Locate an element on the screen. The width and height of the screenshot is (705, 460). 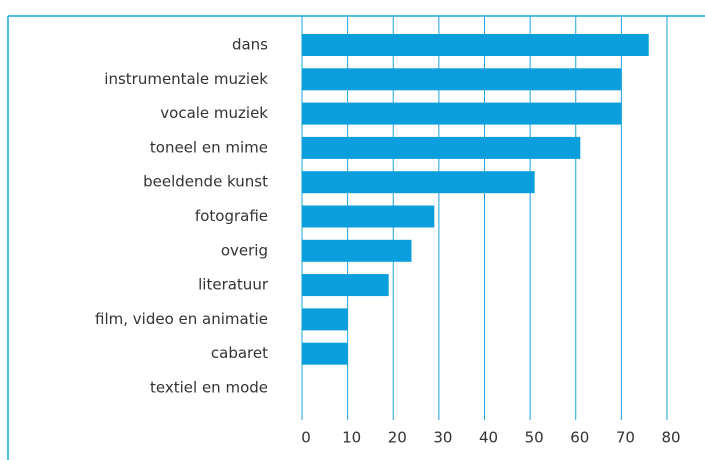
x-tick-label: 50 is located at coordinates (534, 438).